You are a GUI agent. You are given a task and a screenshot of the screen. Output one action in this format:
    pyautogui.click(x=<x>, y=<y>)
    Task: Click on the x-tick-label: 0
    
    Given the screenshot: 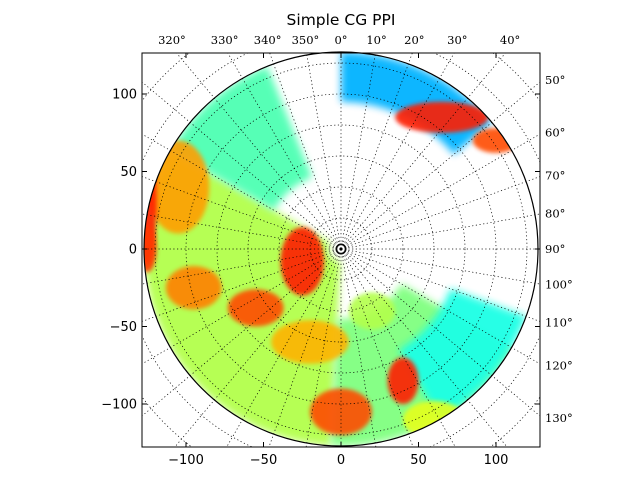 What is the action you would take?
    pyautogui.click(x=341, y=460)
    